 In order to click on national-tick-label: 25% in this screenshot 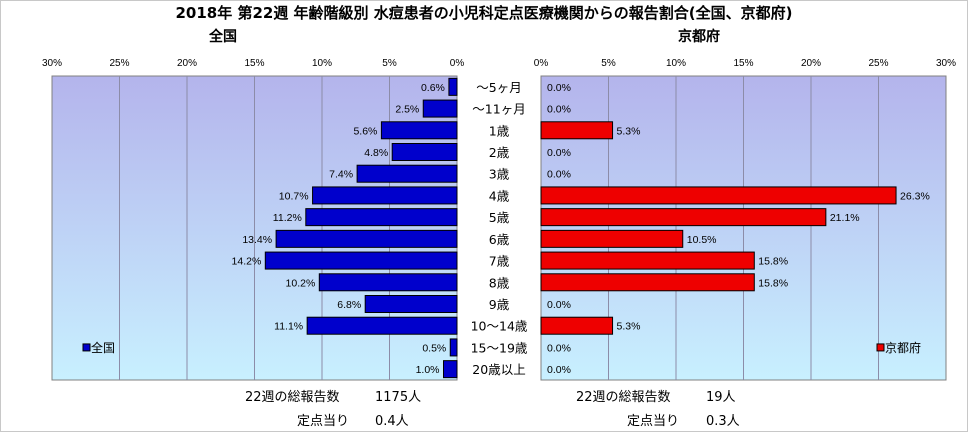, I will do `click(119, 63)`.